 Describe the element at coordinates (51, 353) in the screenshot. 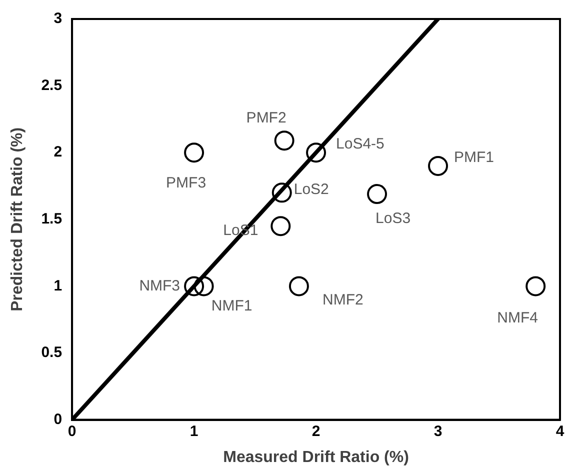

I see `y-tick-label: 0.5` at that location.